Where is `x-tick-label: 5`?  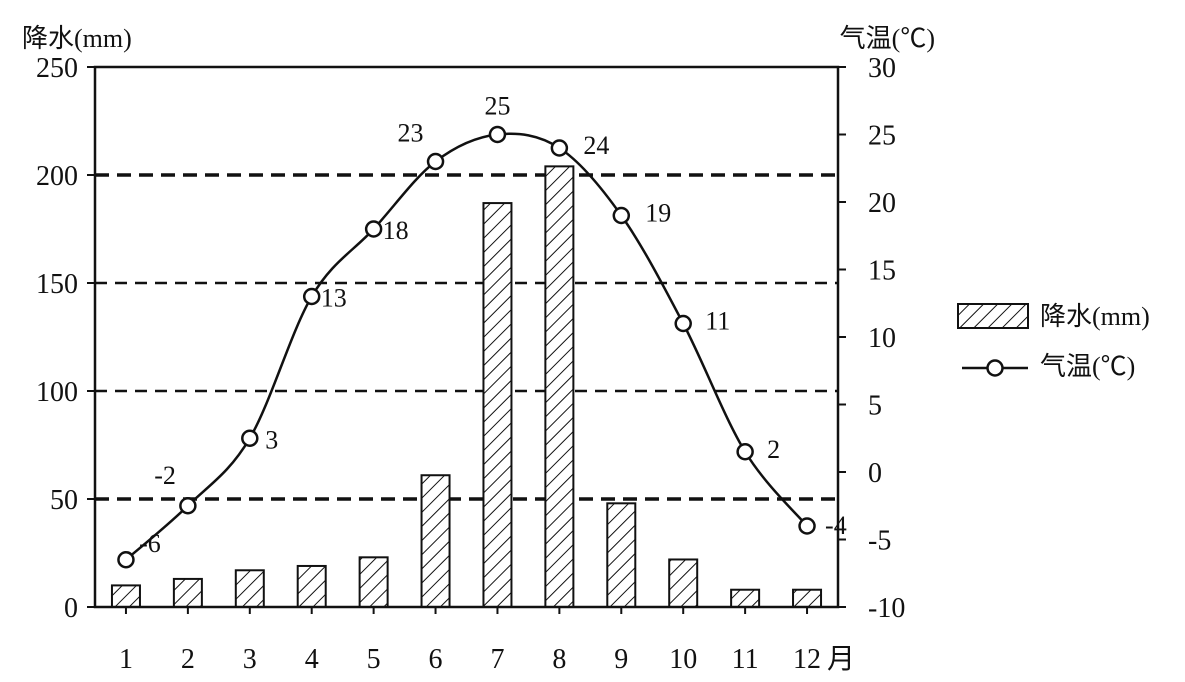 x-tick-label: 5 is located at coordinates (374, 659).